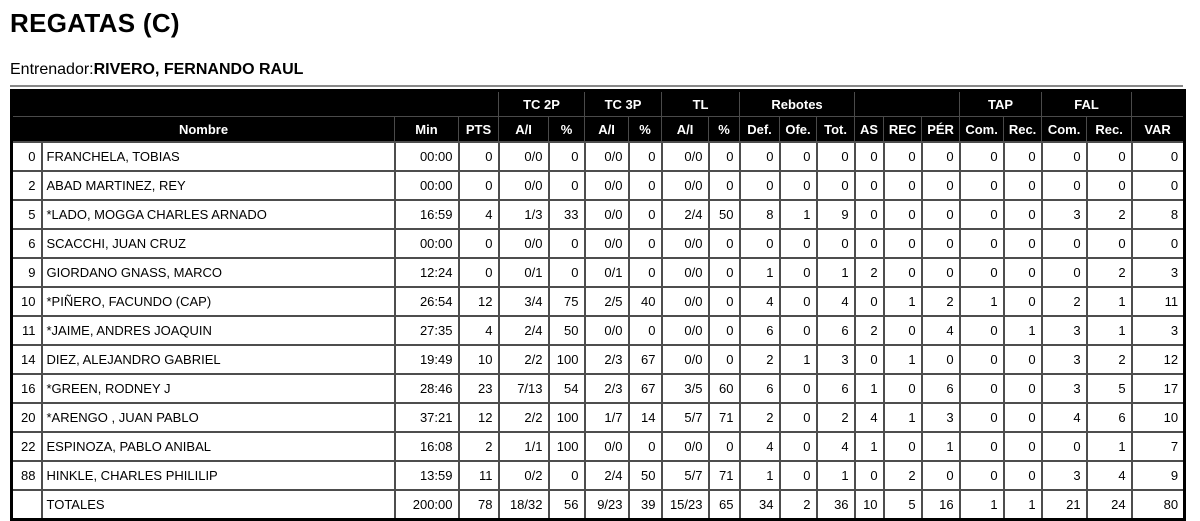 The width and height of the screenshot is (1200, 521). What do you see at coordinates (426, 243) in the screenshot?
I see `stat-cell: 00:00` at bounding box center [426, 243].